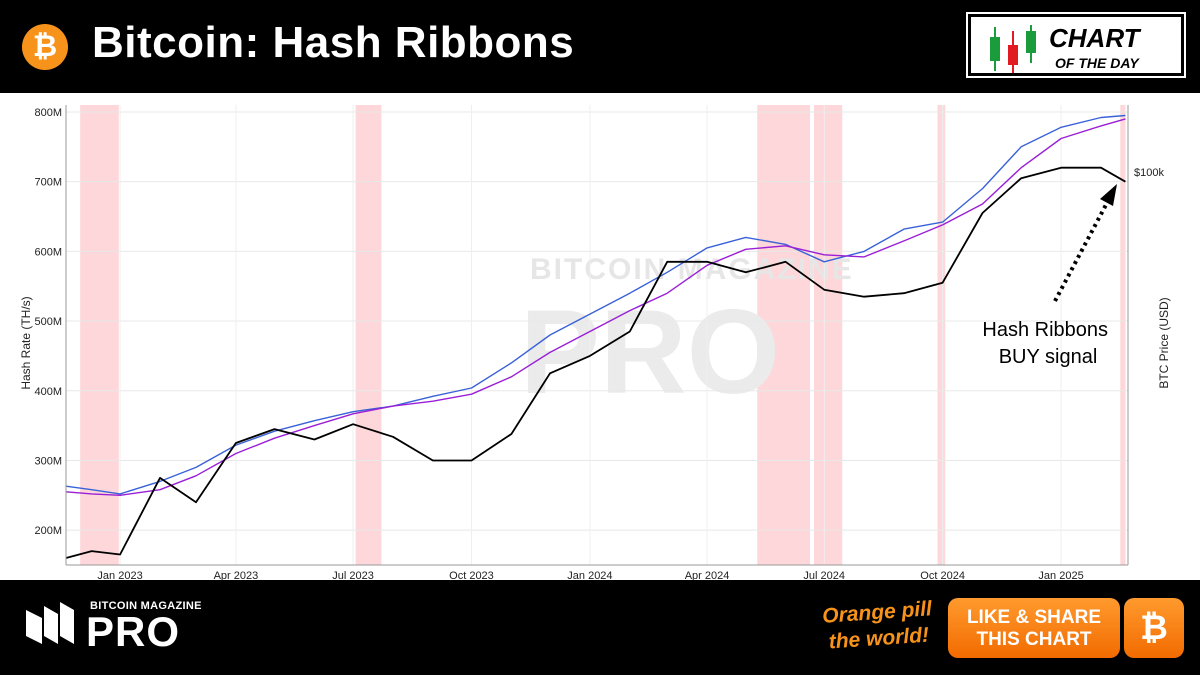 The width and height of the screenshot is (1200, 675). I want to click on share-line2: THIS CHART, so click(1034, 639).